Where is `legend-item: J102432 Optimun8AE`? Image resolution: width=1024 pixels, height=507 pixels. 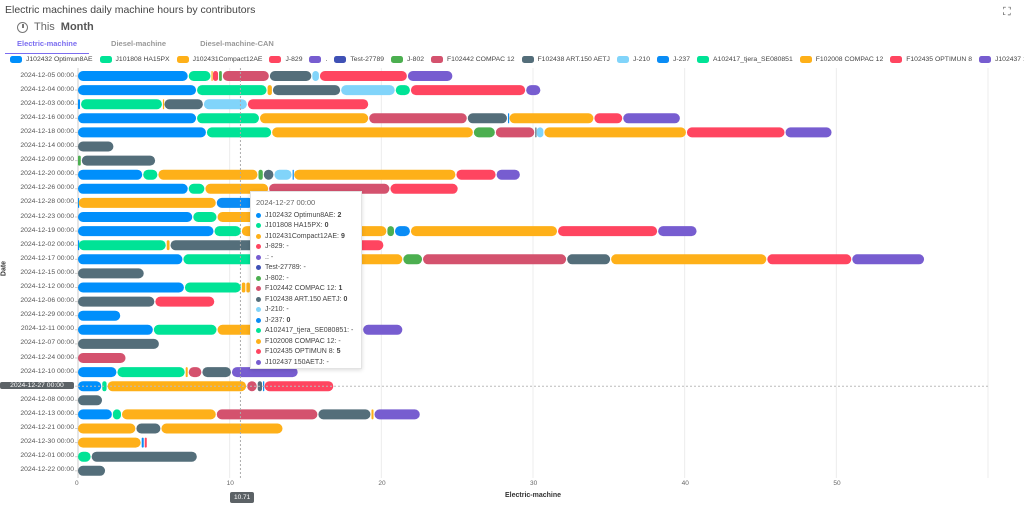 legend-item: J102432 Optimun8AE is located at coordinates (51, 59).